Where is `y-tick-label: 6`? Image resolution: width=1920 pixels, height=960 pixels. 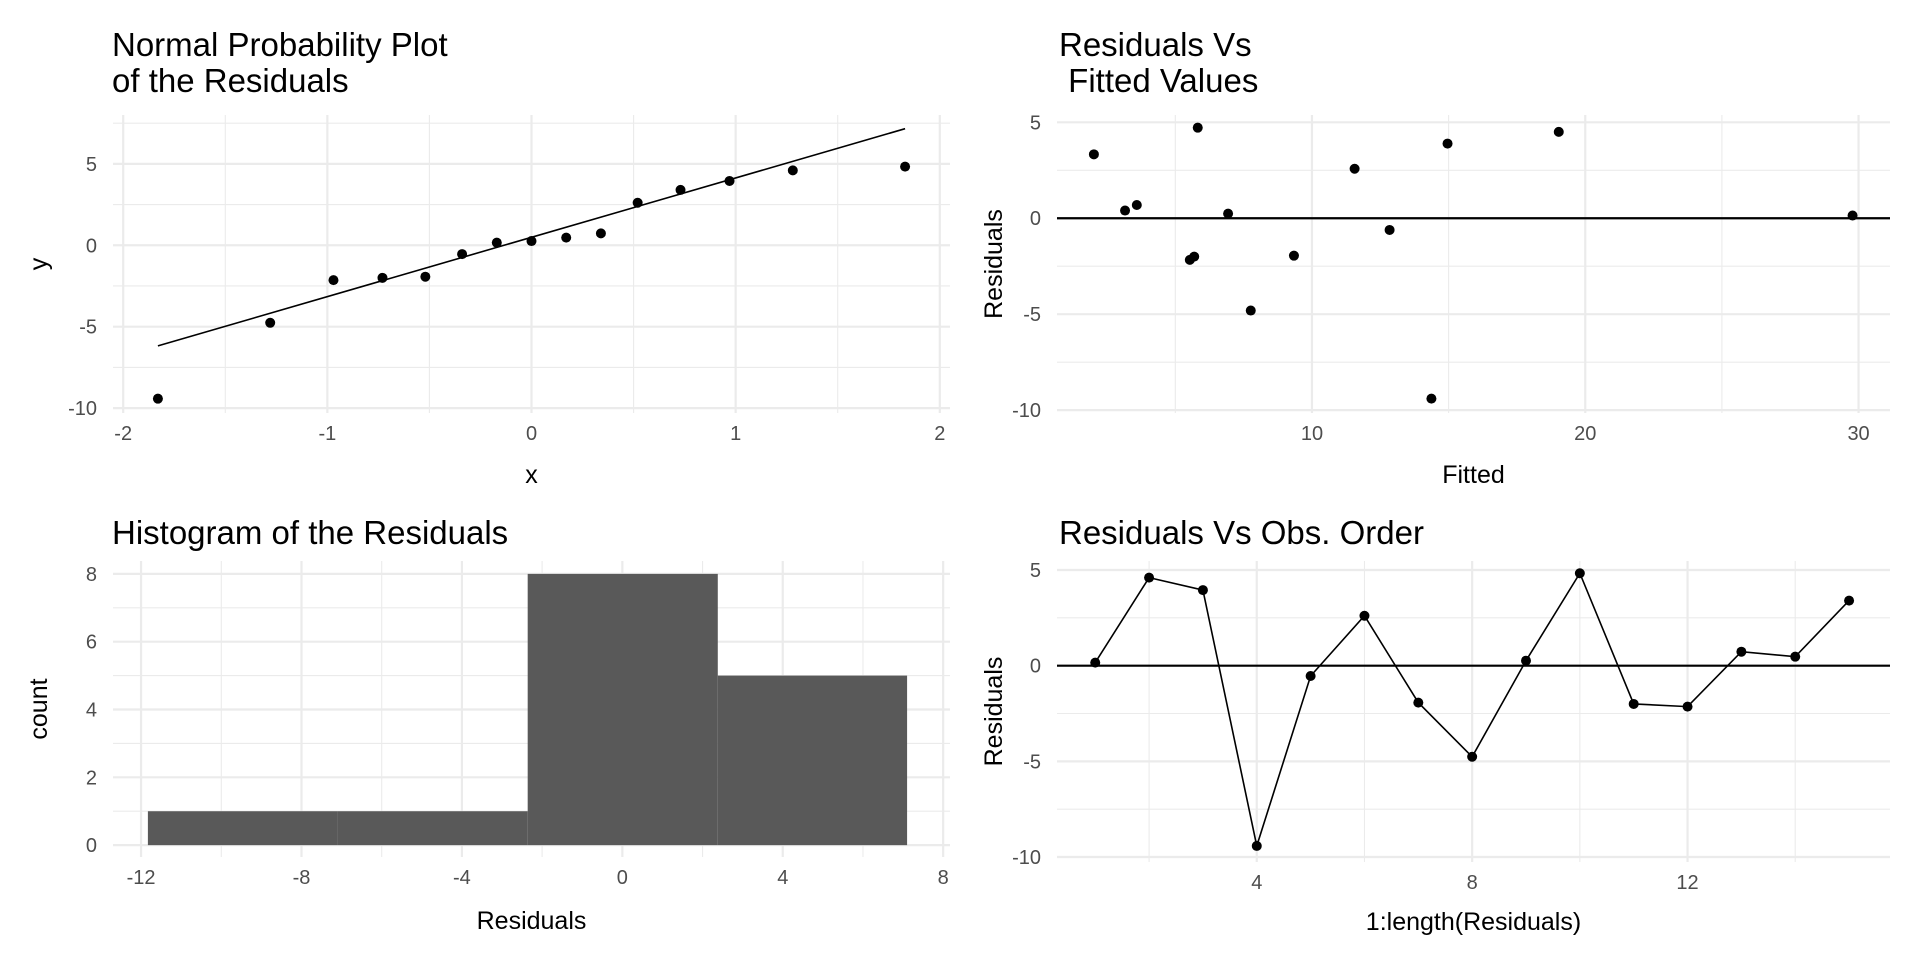 y-tick-label: 6 is located at coordinates (91, 643).